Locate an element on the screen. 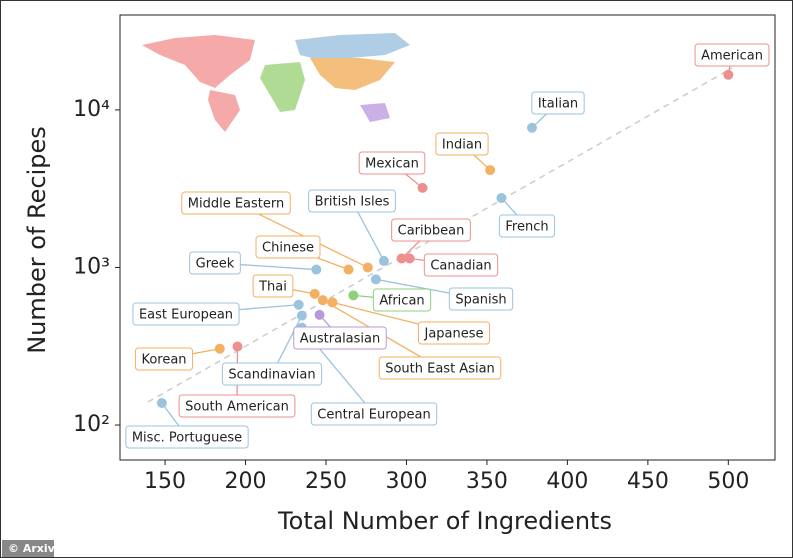 Image resolution: width=793 pixels, height=558 pixels. label: Chinese is located at coordinates (288, 247).